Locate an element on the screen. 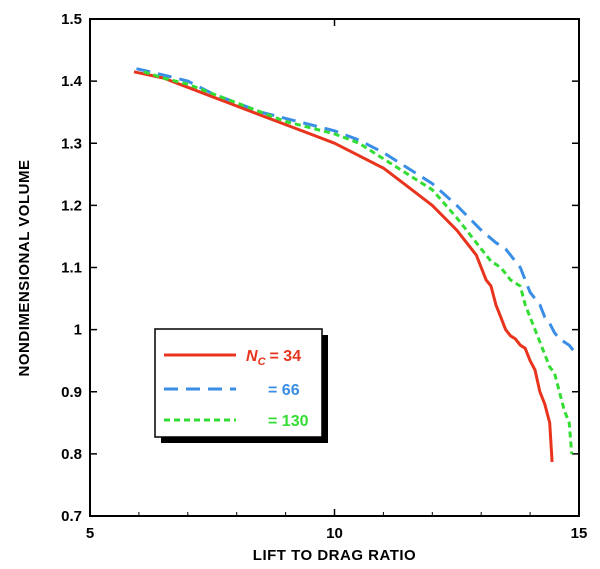 The width and height of the screenshot is (600, 569). y-axis-title: NONDIMENSIONAL VOLUME is located at coordinates (24, 268).